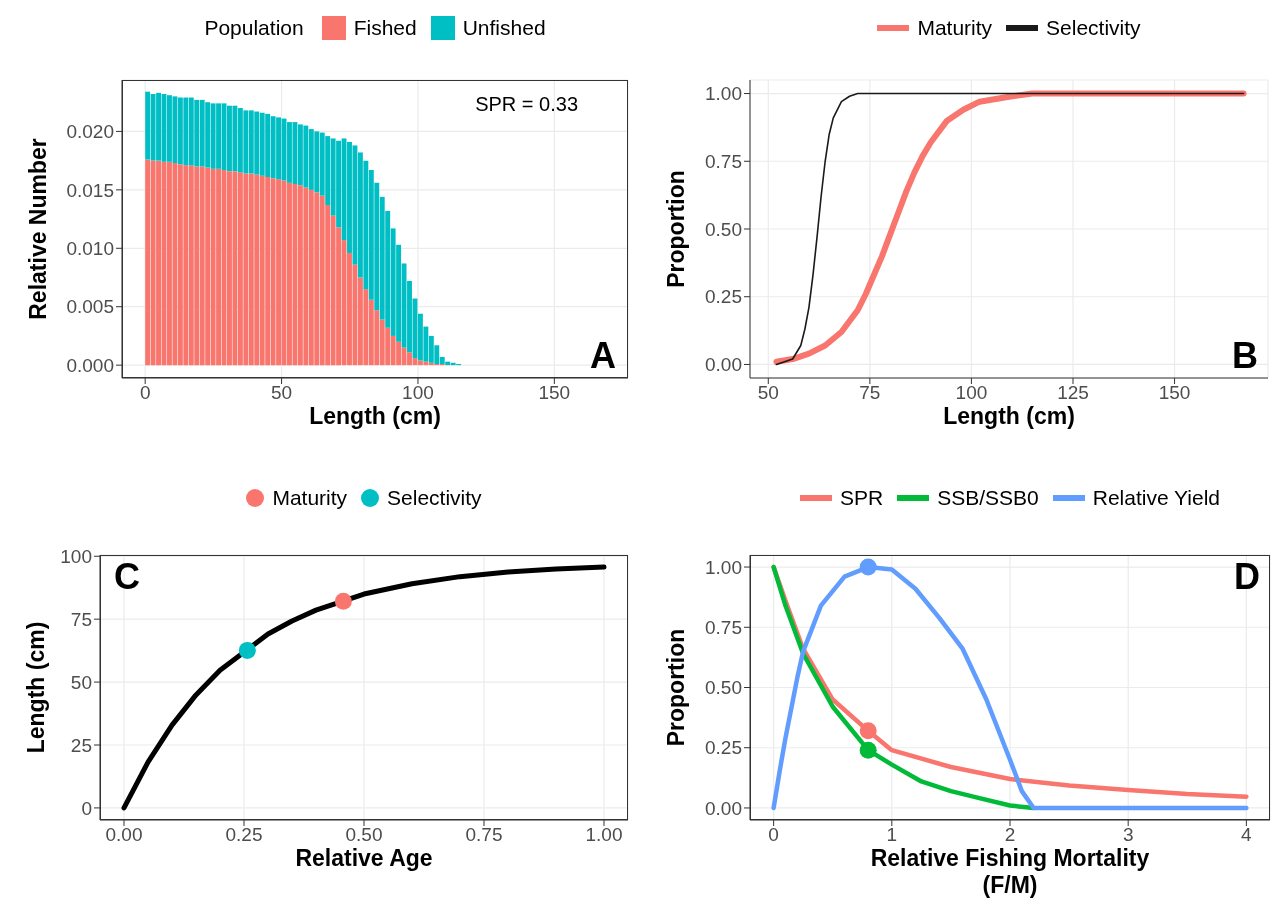 The image size is (1282, 921). What do you see at coordinates (38, 229) in the screenshot?
I see `y-axis-title: Relative Number` at bounding box center [38, 229].